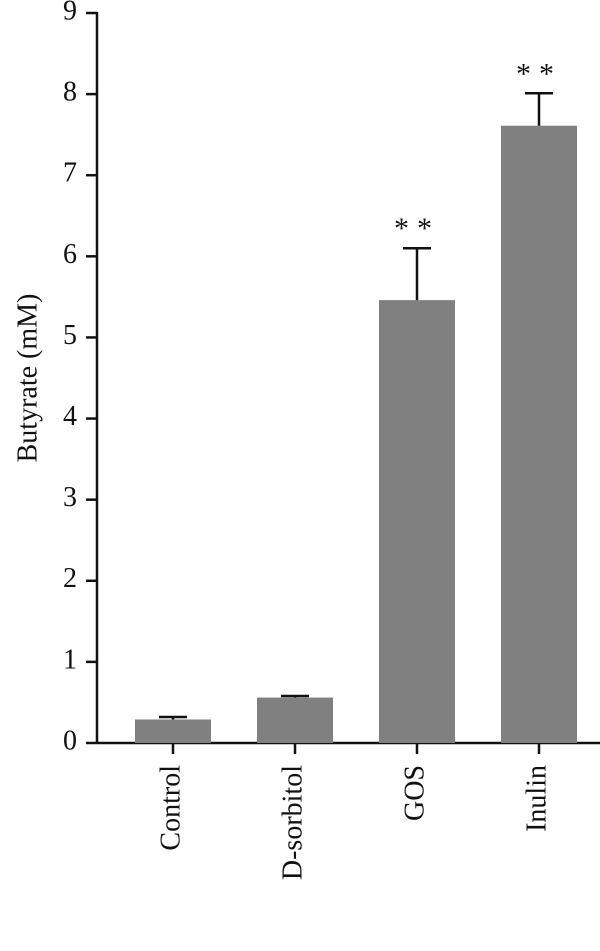 This screenshot has height=951, width=600. I want to click on y-tick-label: 6, so click(70, 254).